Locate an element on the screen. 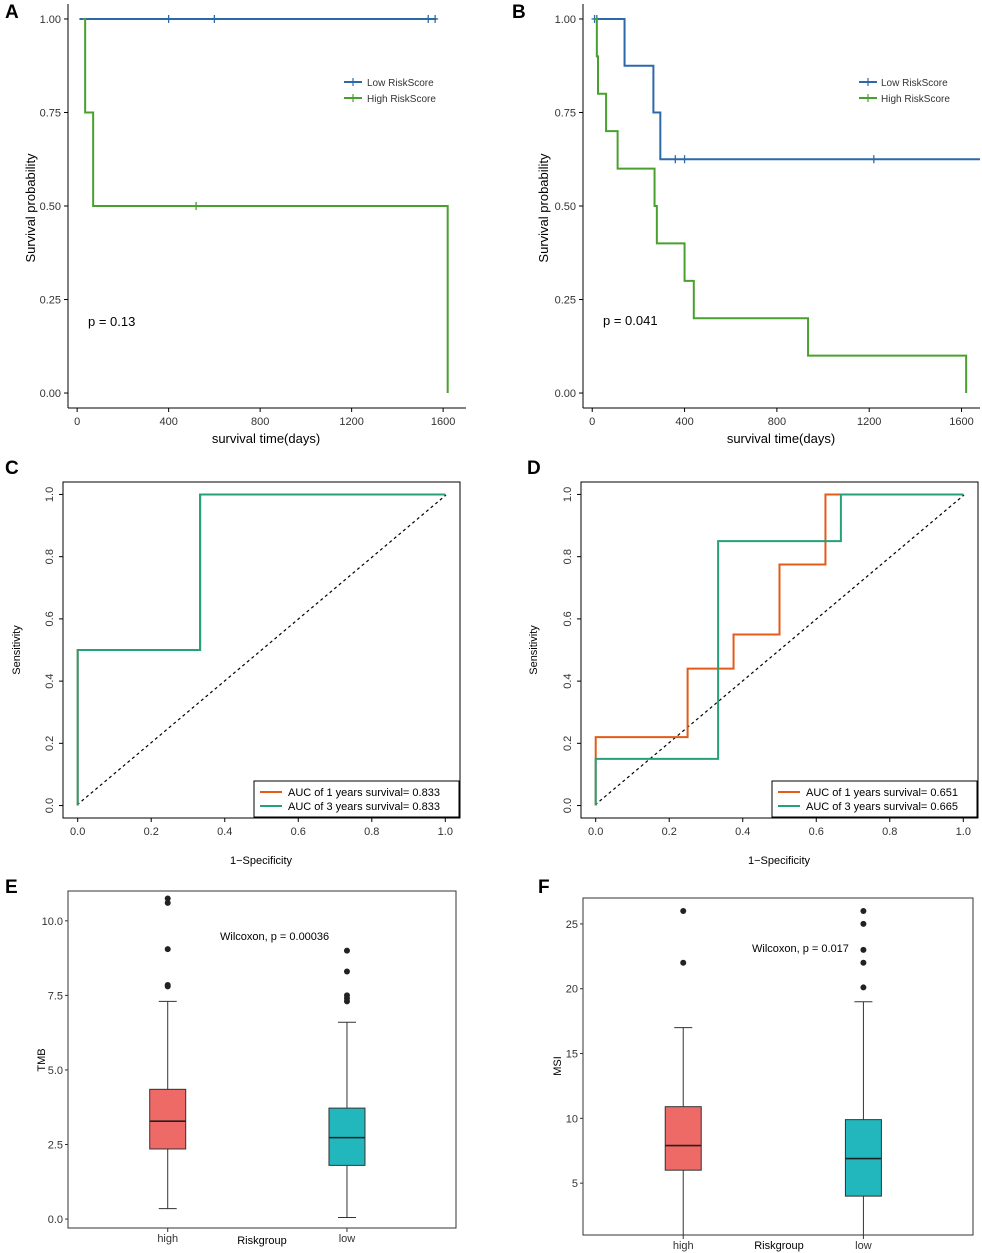 This screenshot has width=982, height=1253. y-tick-label: 0.6 is located at coordinates (568, 618).